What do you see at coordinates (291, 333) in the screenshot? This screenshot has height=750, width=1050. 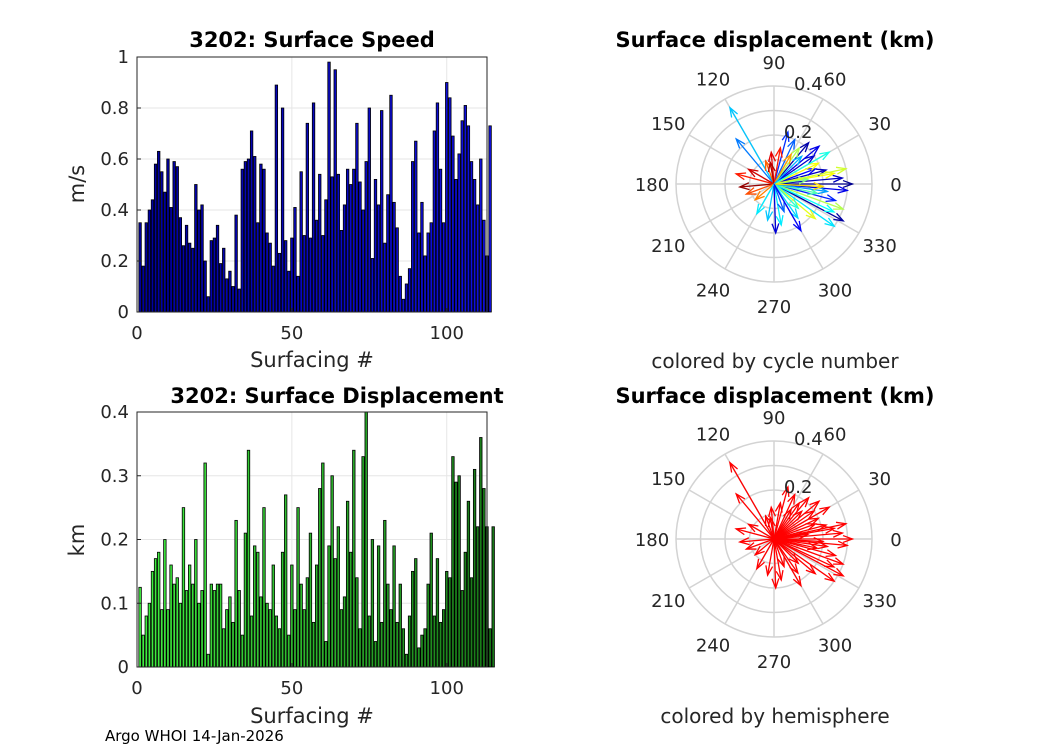 I see `speed-xtick-label: 50` at bounding box center [291, 333].